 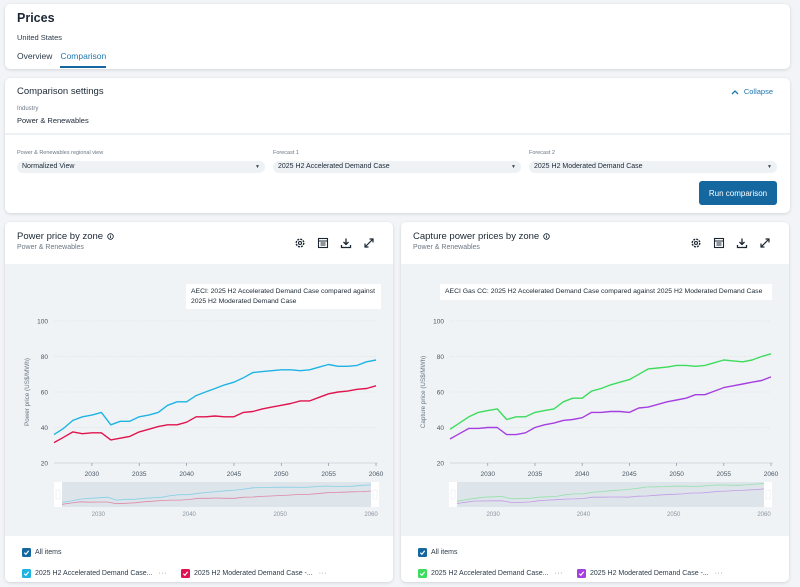 I want to click on chevron-up-icon, so click(x=735, y=91).